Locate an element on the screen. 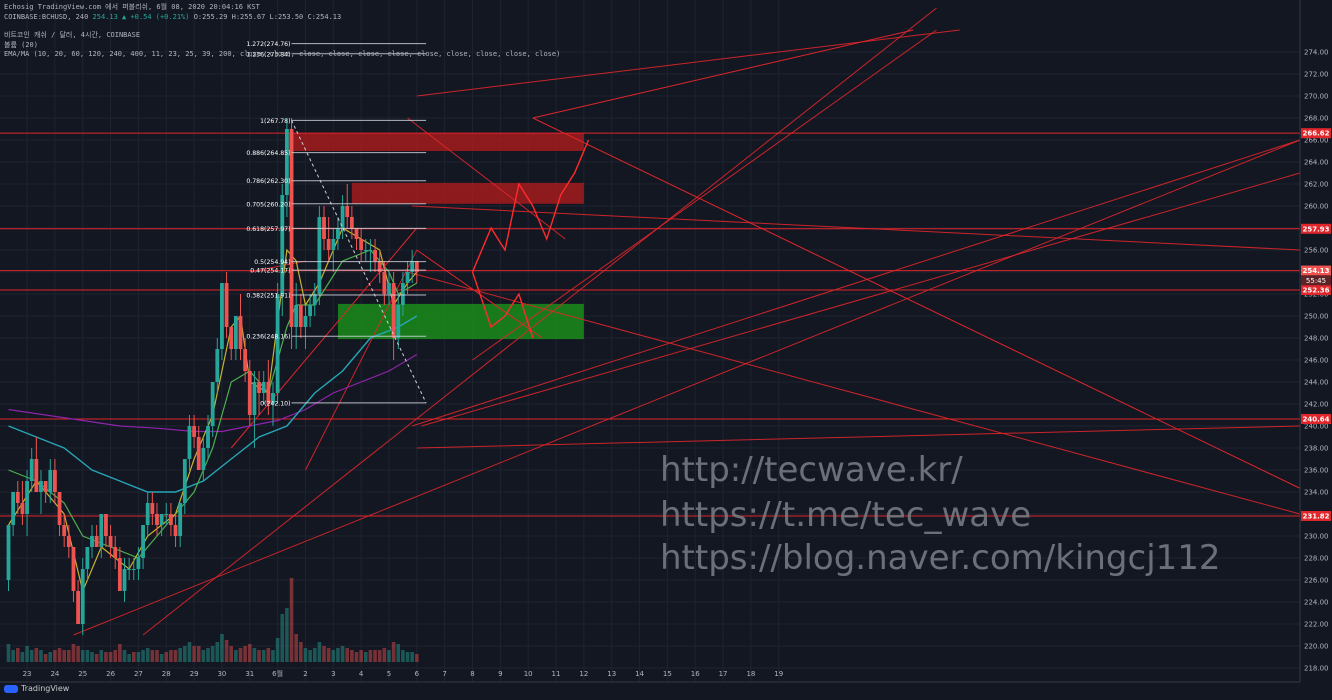  time-tick-label: 10 is located at coordinates (528, 674).